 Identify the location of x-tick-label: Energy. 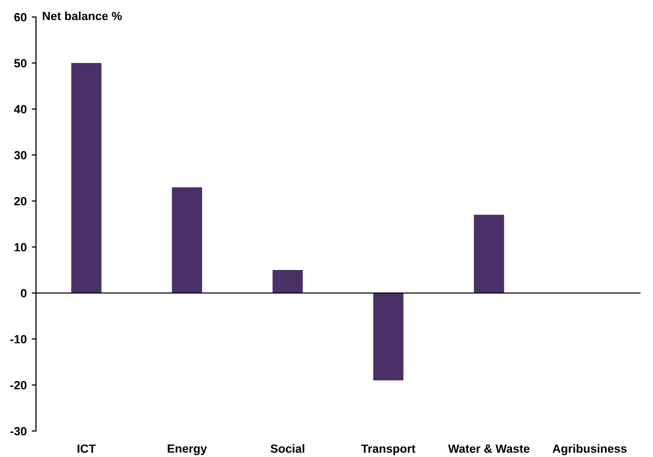
(187, 450).